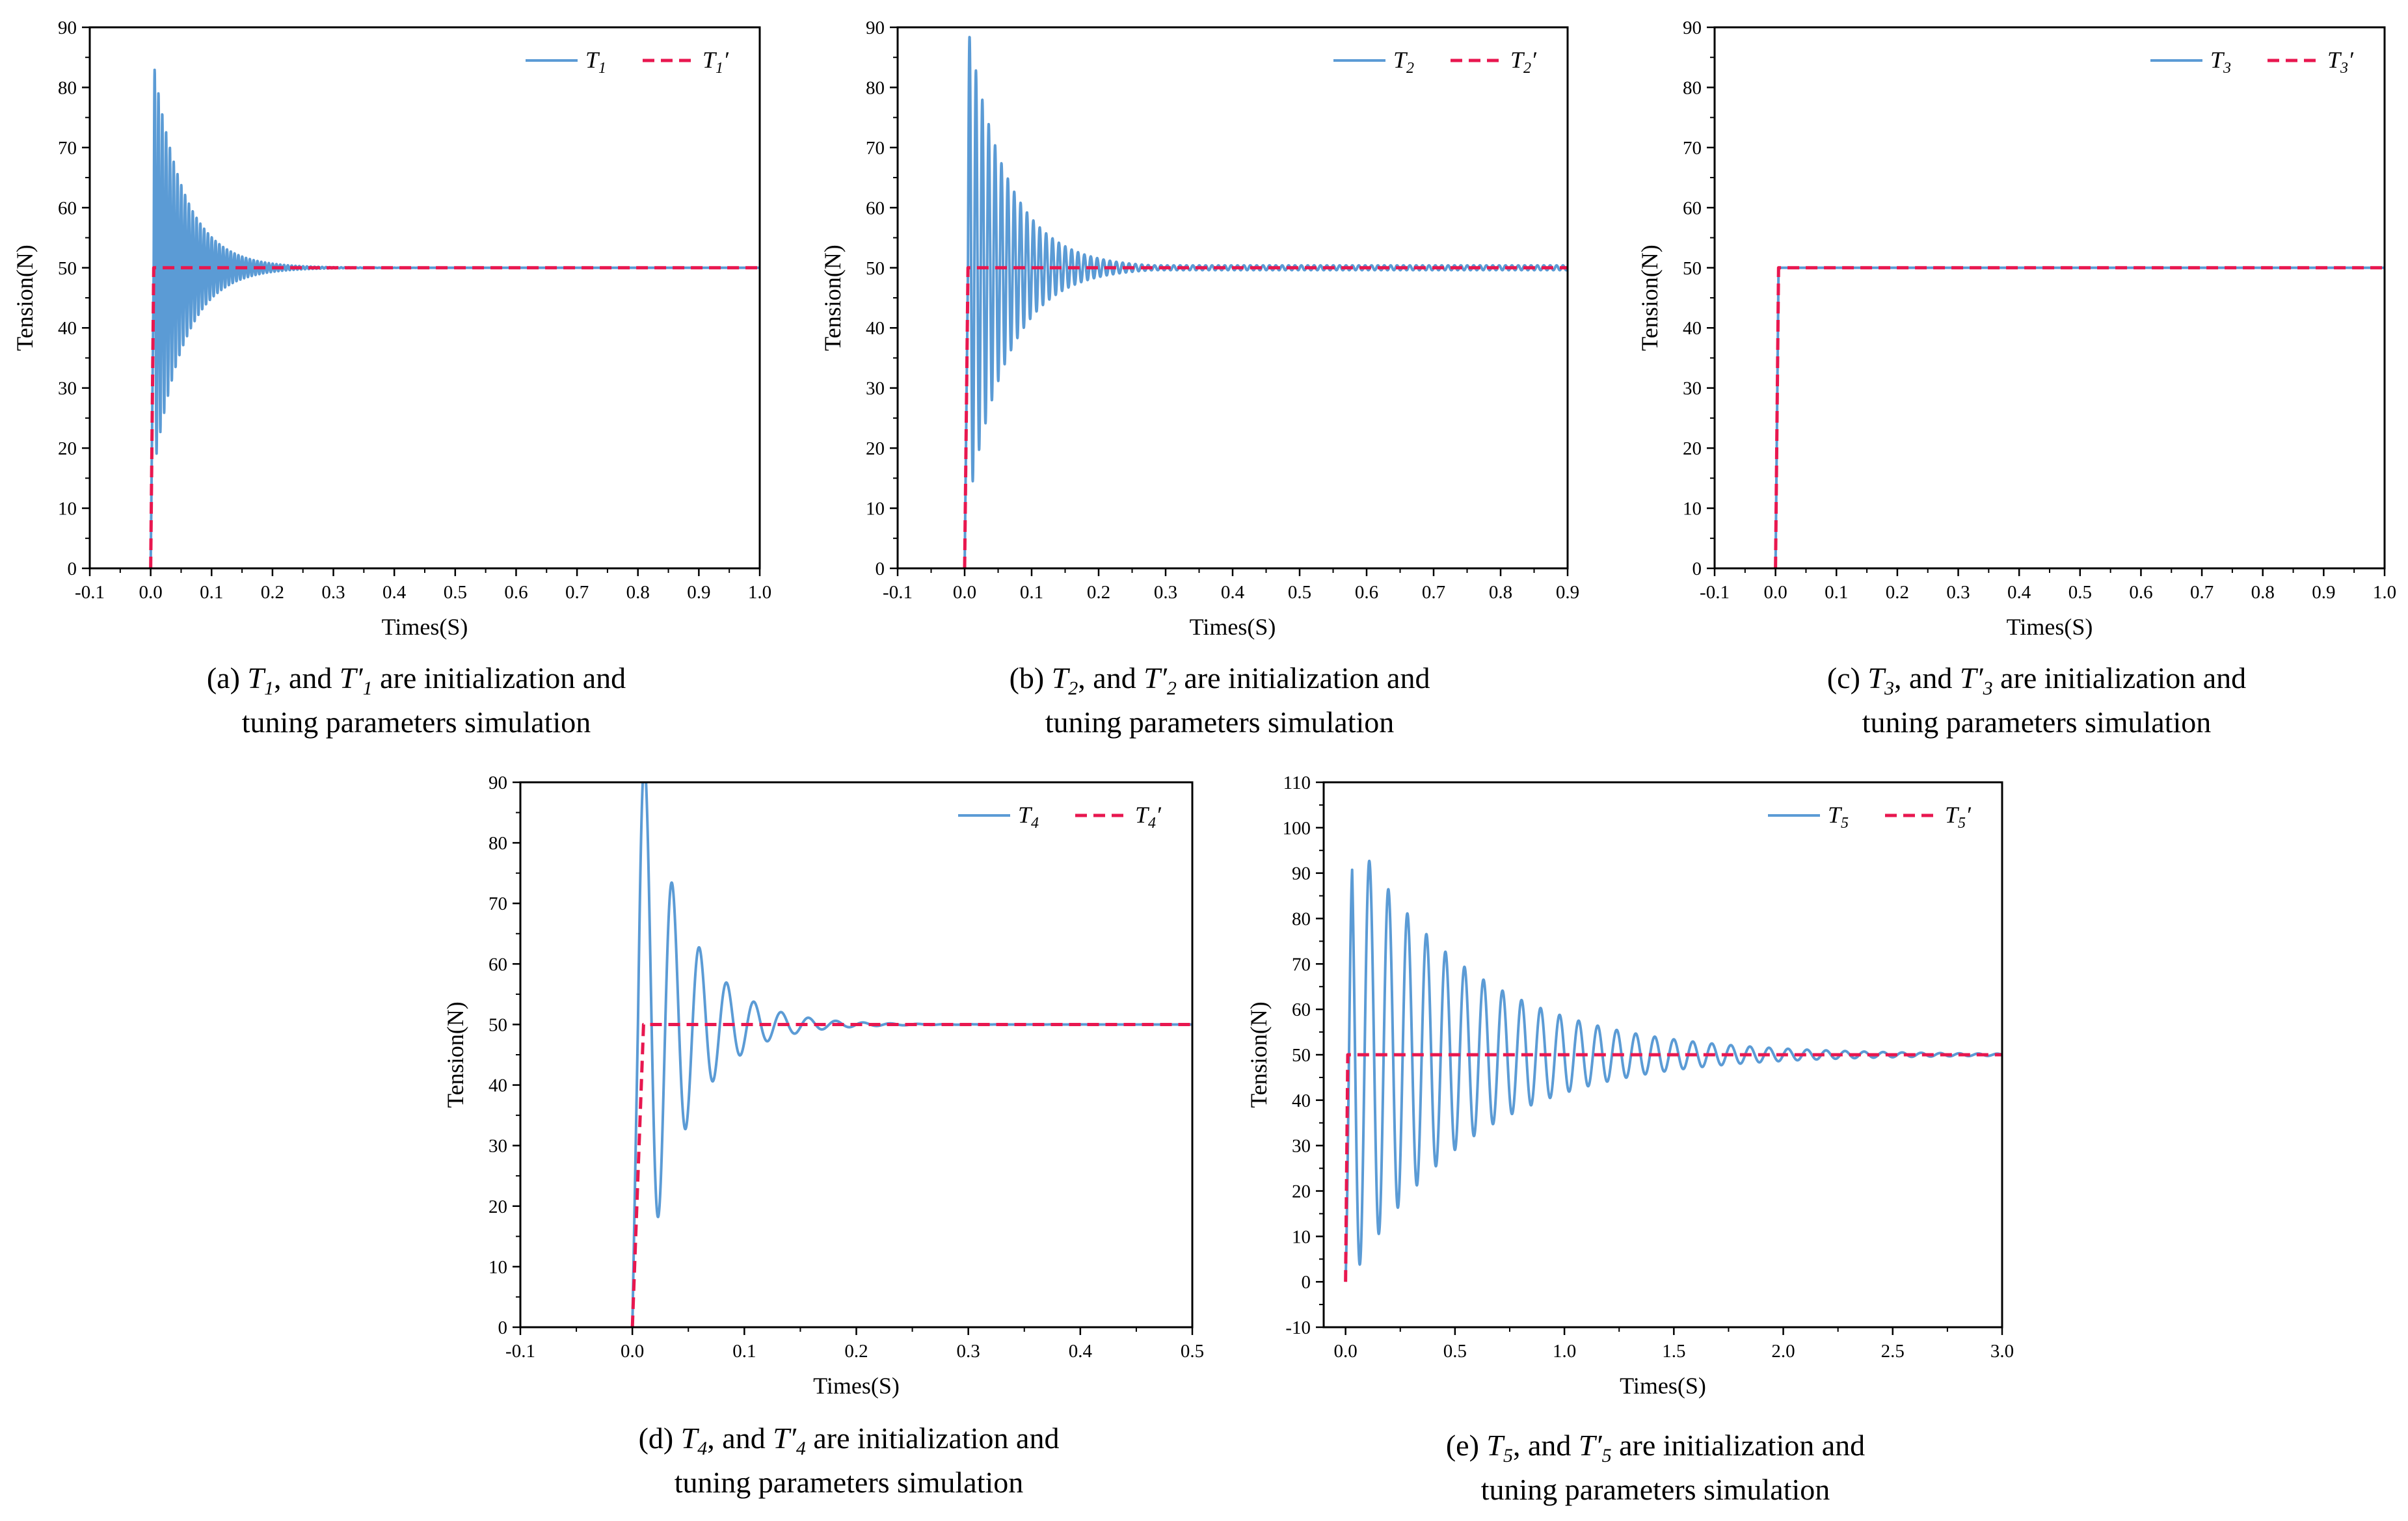  I want to click on legend-label-reference: T3′, so click(2340, 62).